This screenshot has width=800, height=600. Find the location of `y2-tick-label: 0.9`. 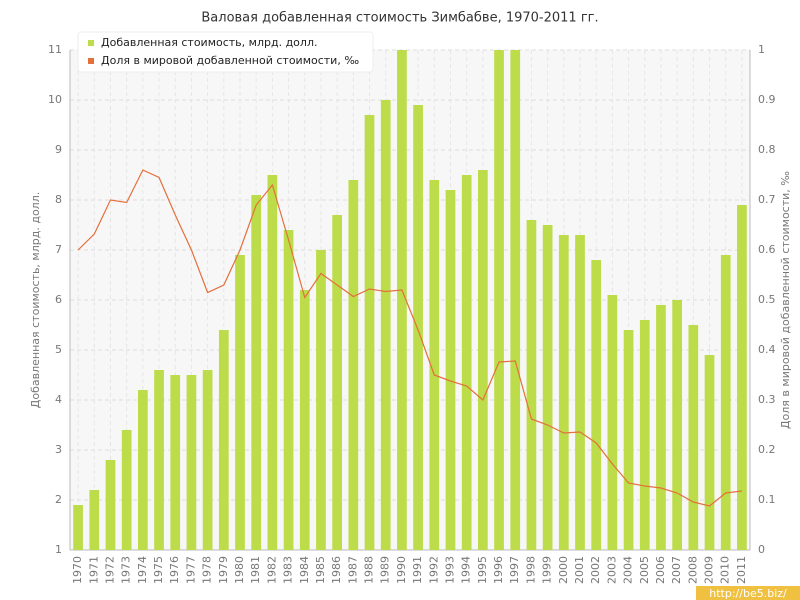

y2-tick-label: 0.9 is located at coordinates (767, 99).